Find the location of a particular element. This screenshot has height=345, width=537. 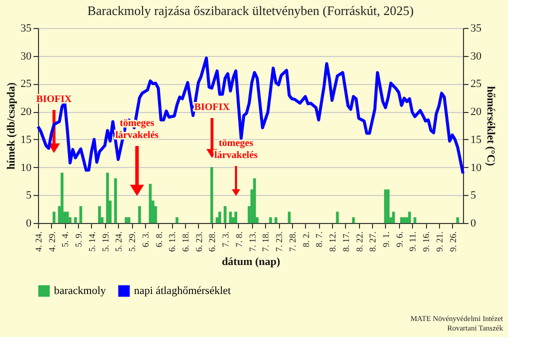

y2-tick-label: 35 is located at coordinates (476, 28).